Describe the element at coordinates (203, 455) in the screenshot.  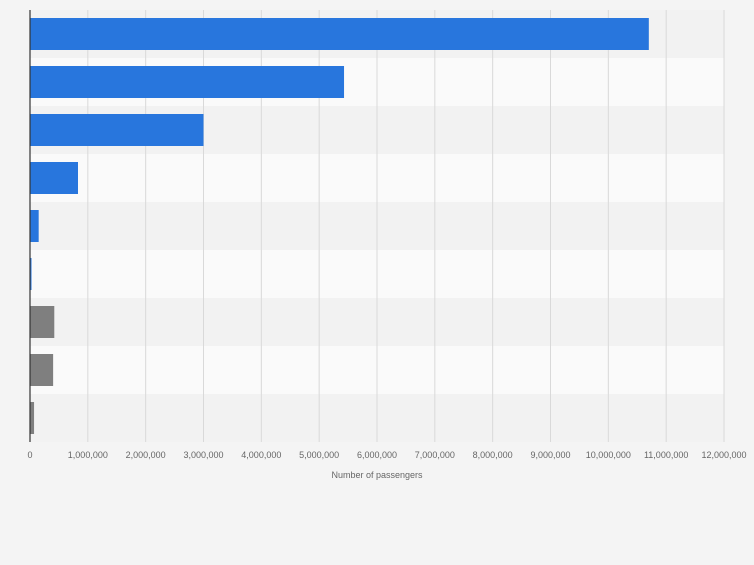
I see `x-tick-label: 3,000,000` at that location.